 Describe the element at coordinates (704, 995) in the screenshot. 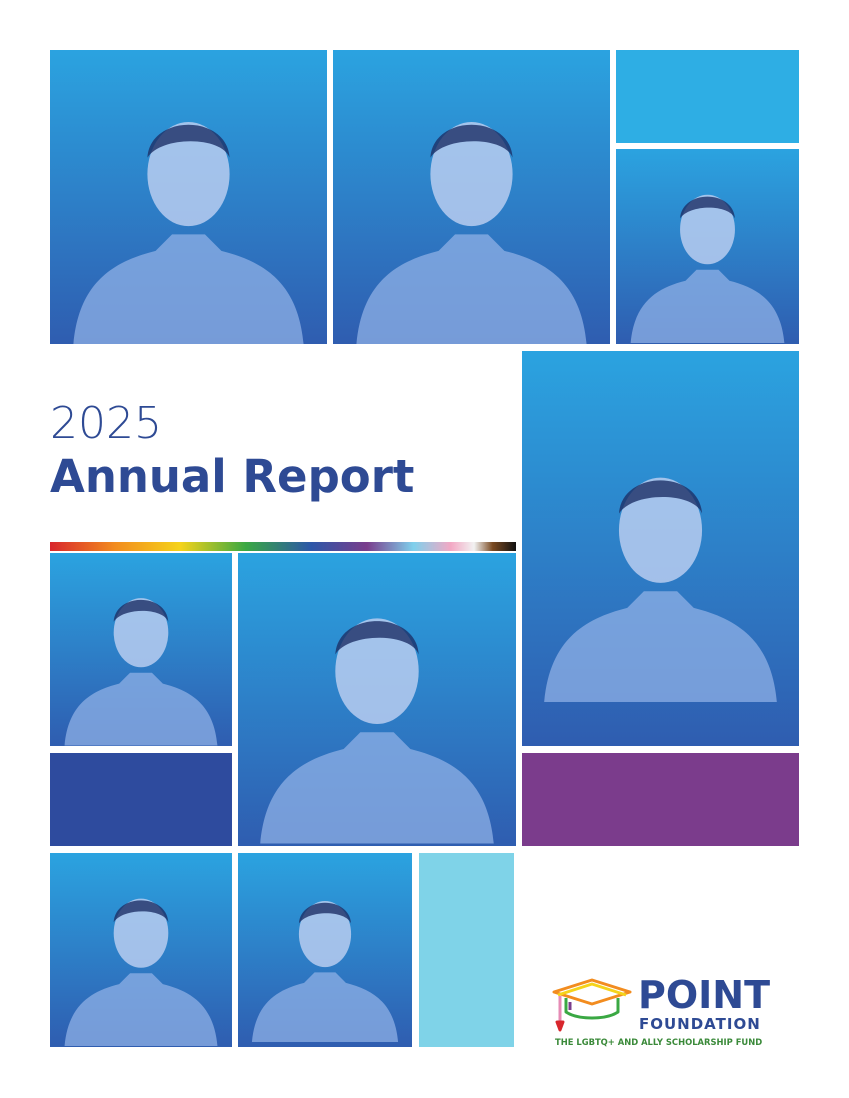

I see `logo-name: POINT` at that location.